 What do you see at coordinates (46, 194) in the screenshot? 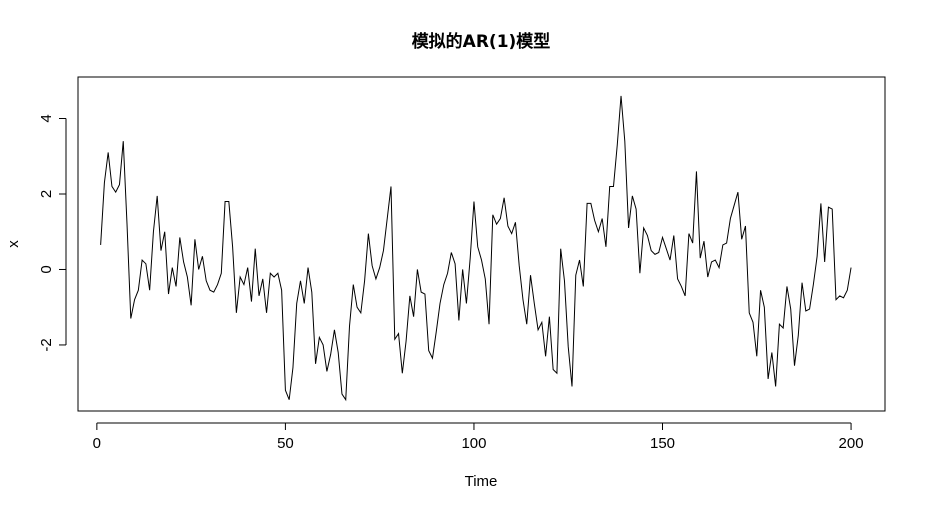
I see `y-tick-label: 2` at bounding box center [46, 194].